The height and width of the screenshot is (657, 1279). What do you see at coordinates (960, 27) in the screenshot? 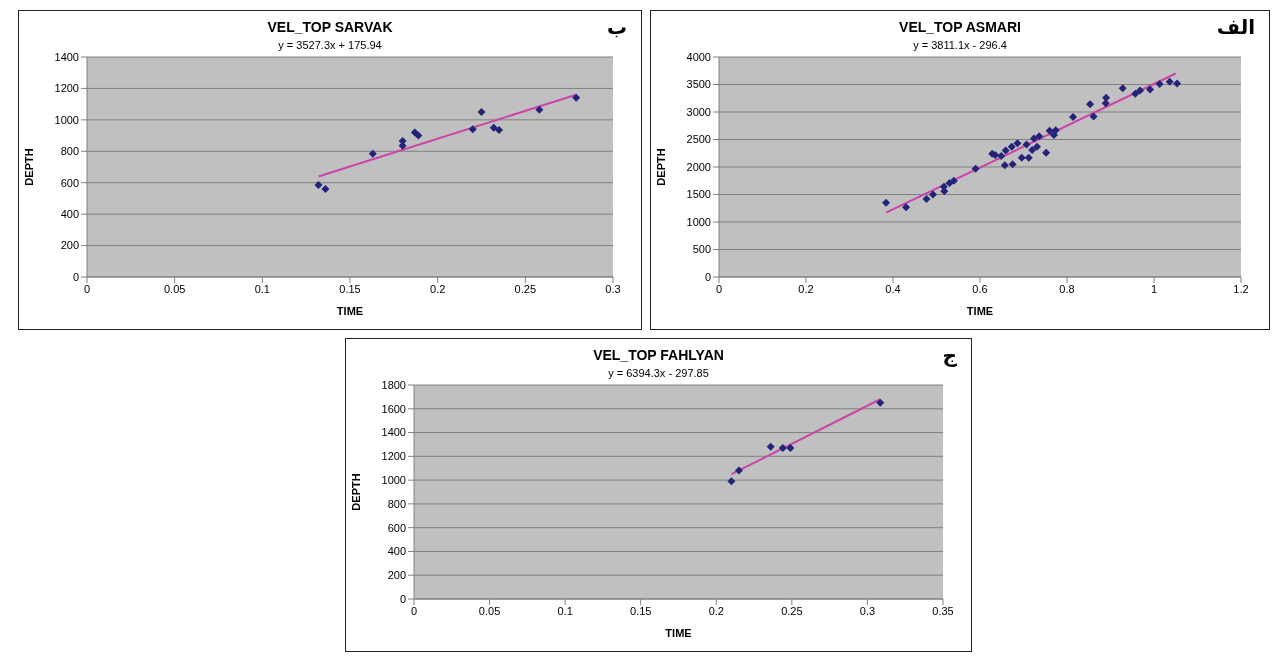
I see `chart-title: VEL_TOP ASMARI` at bounding box center [960, 27].